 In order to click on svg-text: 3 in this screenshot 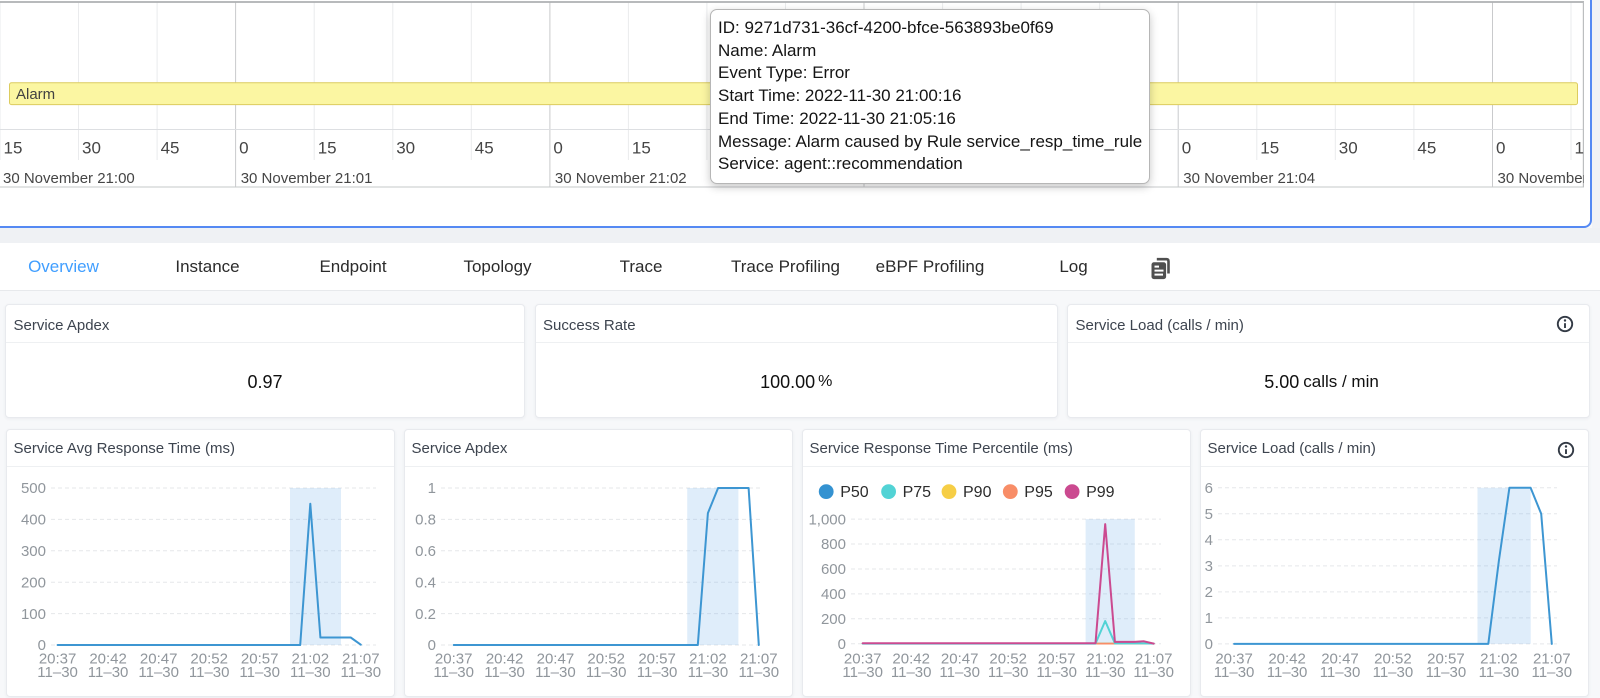, I will do `click(1209, 566)`.